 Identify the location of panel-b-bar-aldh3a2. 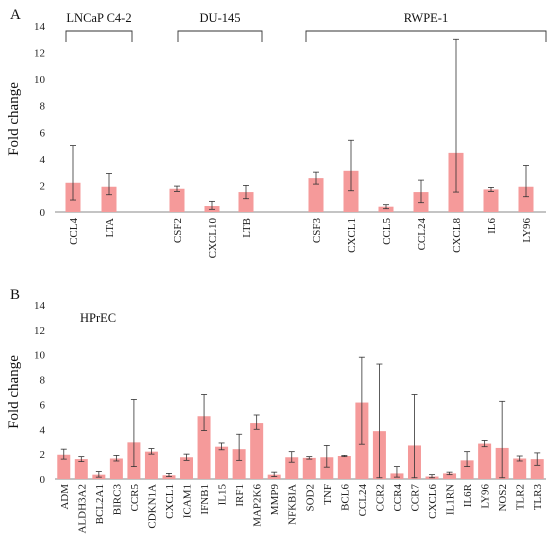
(81, 469).